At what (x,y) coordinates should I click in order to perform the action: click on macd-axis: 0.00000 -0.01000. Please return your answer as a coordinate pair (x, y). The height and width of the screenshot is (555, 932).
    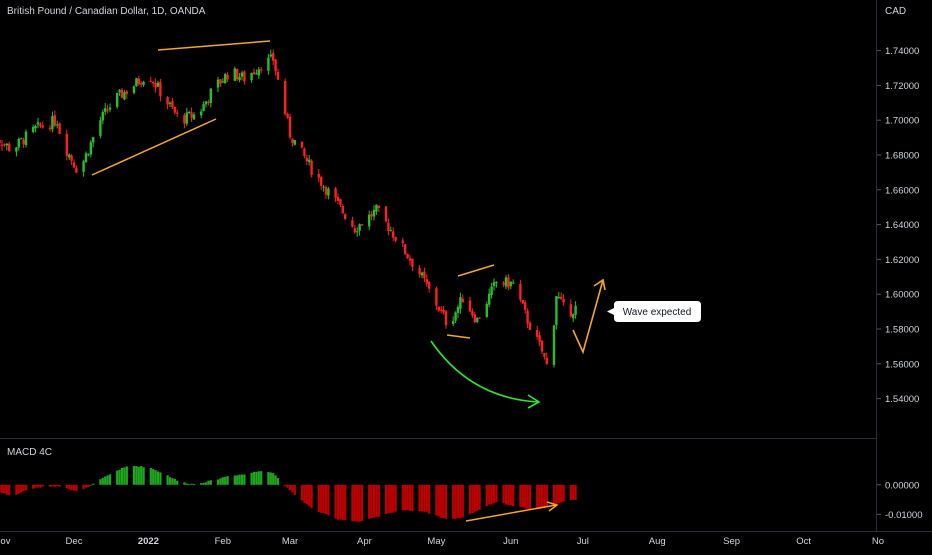
    Looking at the image, I should click on (900, 500).